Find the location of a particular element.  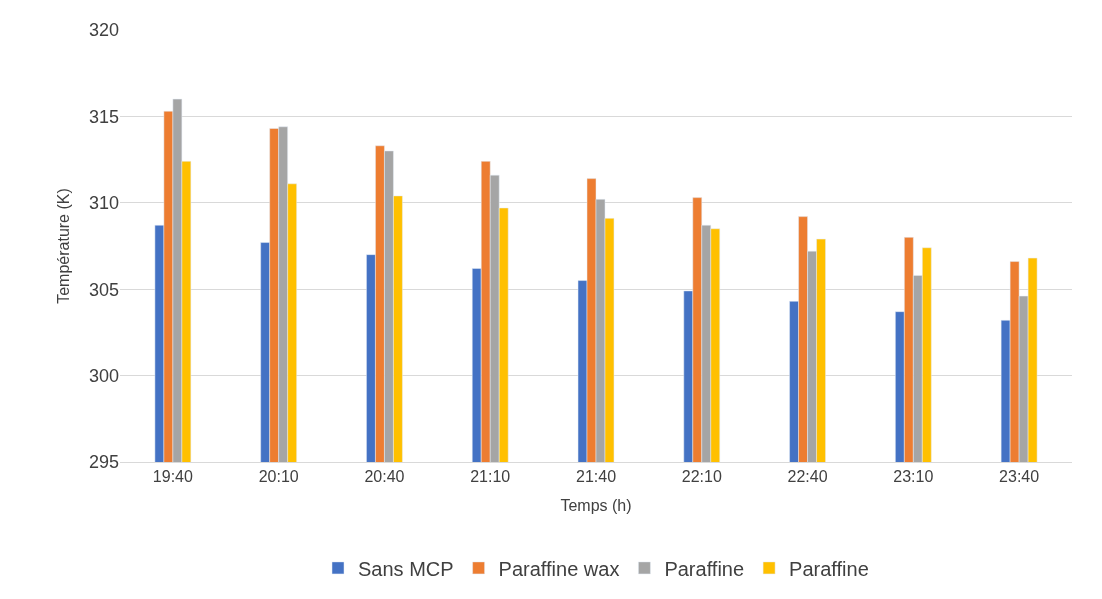

x-tick-label: 21:40 is located at coordinates (596, 477).